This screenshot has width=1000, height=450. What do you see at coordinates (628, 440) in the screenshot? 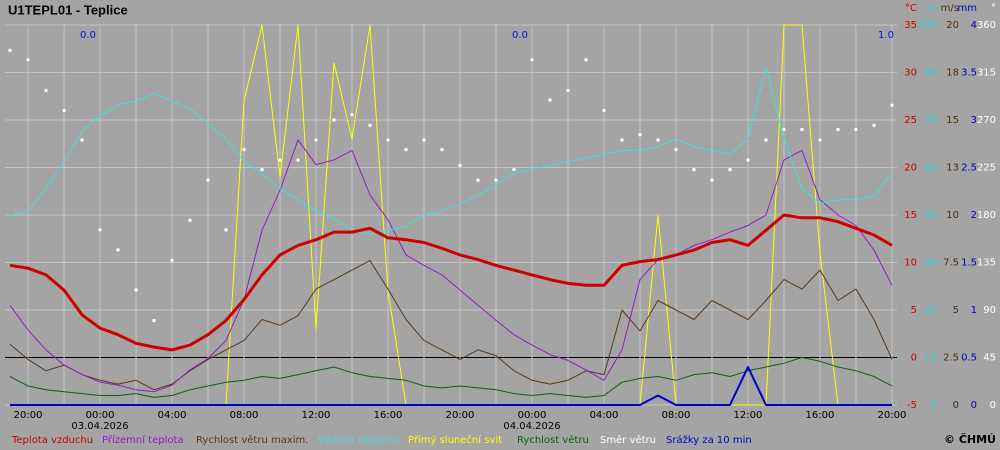
I see `legend-entry: Směr větru` at bounding box center [628, 440].